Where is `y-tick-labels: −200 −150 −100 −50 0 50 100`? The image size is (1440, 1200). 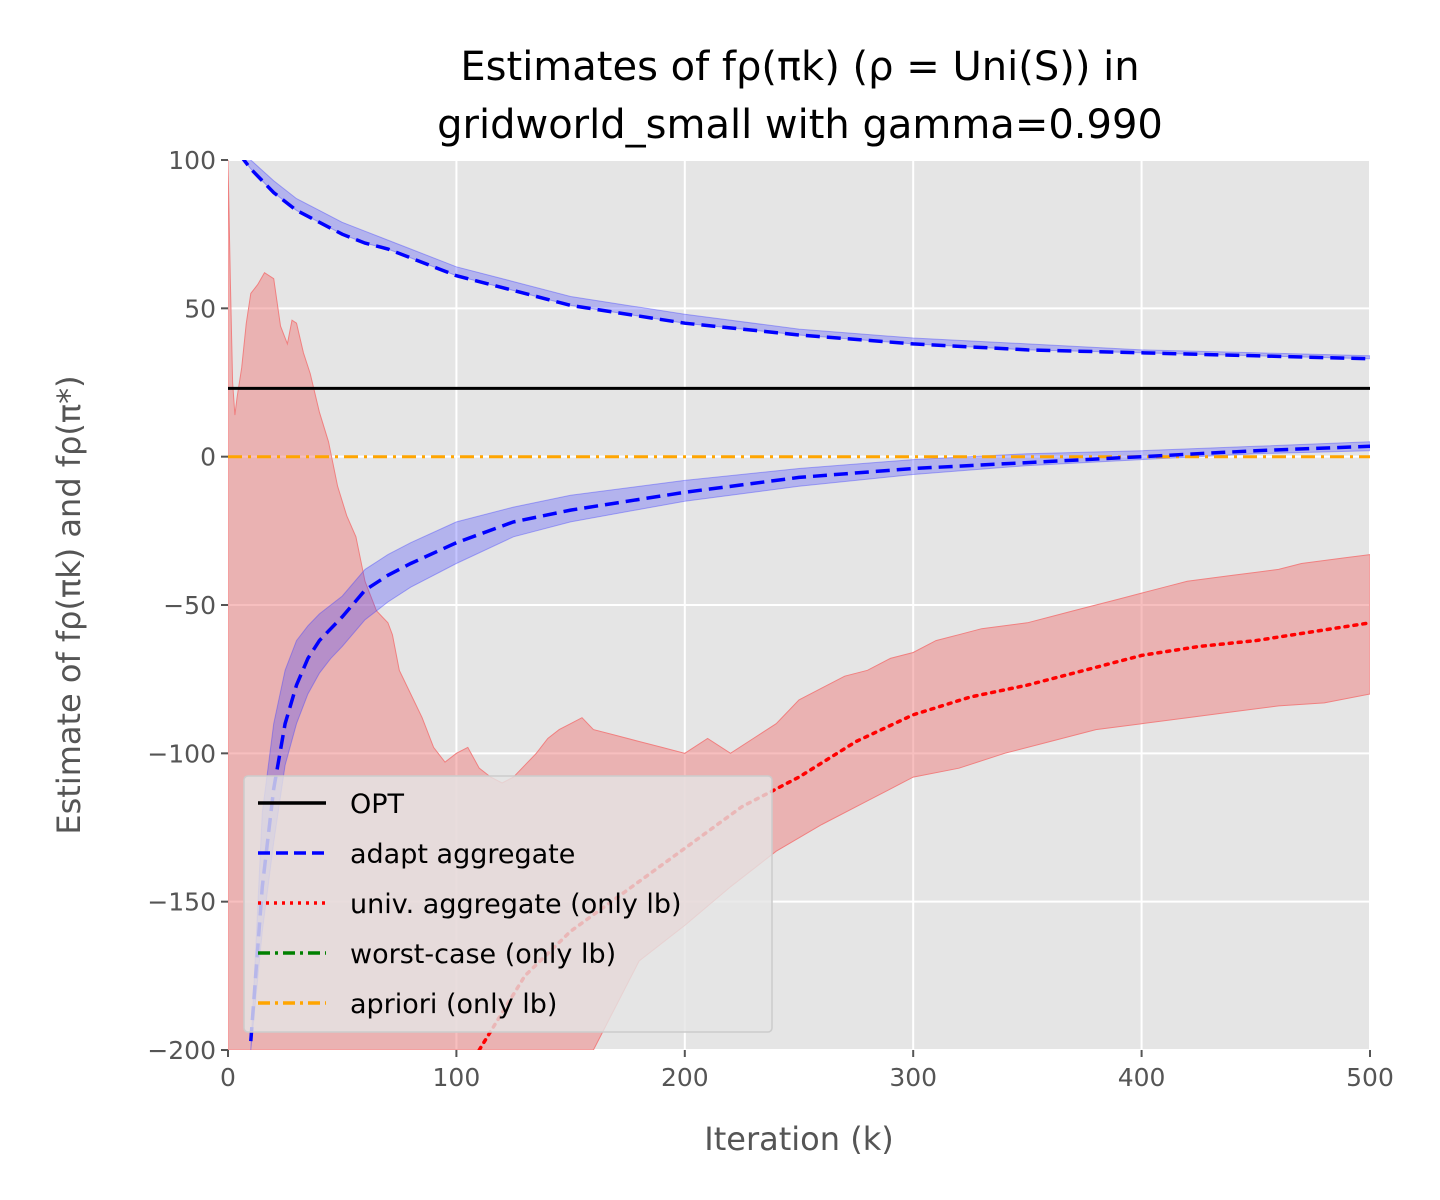
y-tick-labels: −200 −150 −100 −50 0 50 100 is located at coordinates (187, 605).